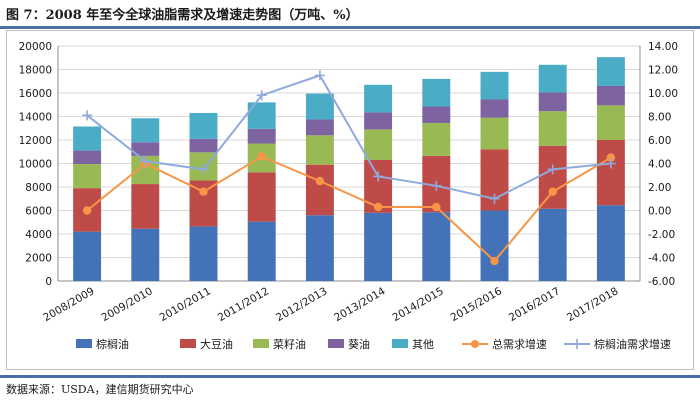 Image resolution: width=700 pixels, height=400 pixels. What do you see at coordinates (350, 376) in the screenshot?
I see `footer-divider` at bounding box center [350, 376].